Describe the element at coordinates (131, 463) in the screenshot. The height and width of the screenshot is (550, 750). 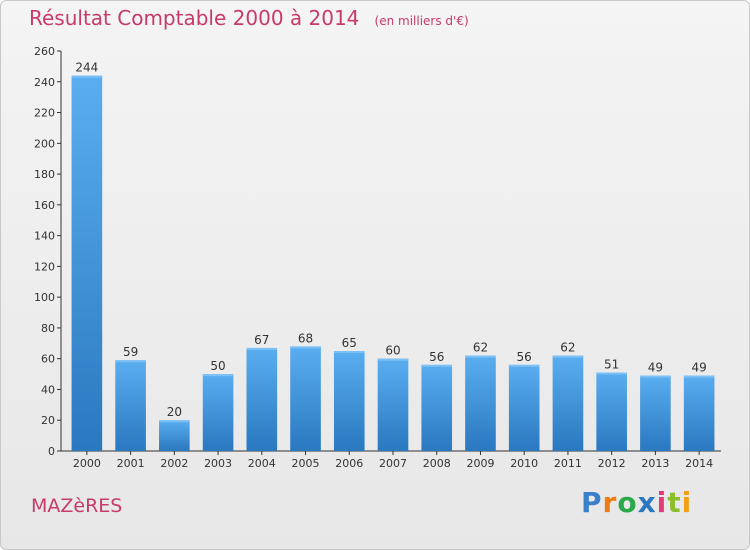
I see `x-tick-label: 2001` at that location.